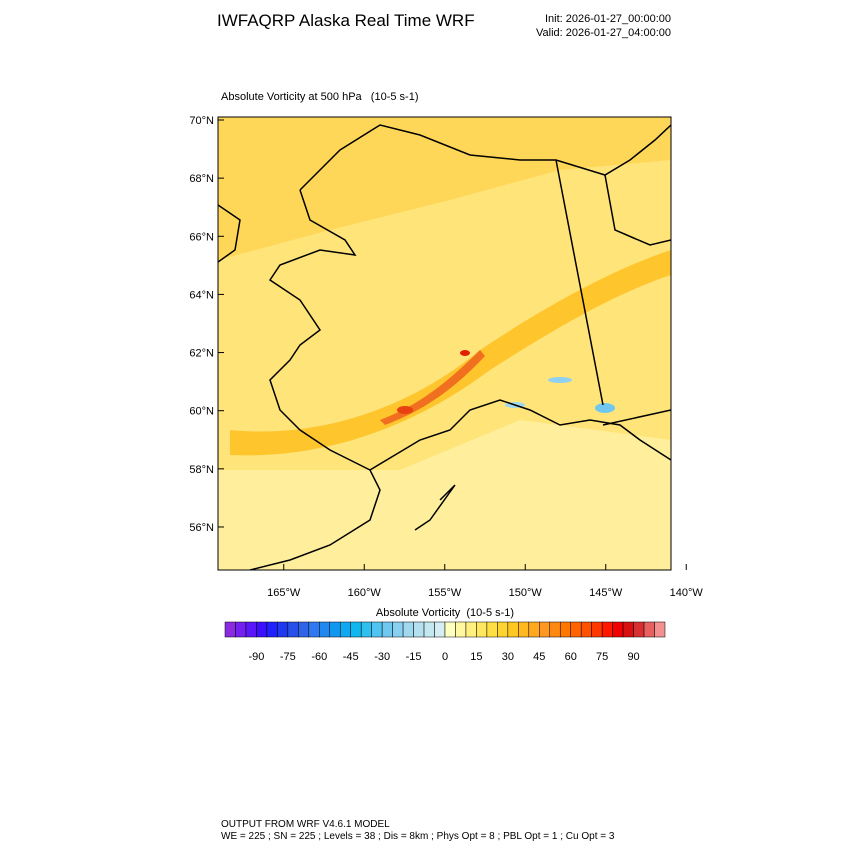 This screenshot has width=850, height=855. What do you see at coordinates (382, 657) in the screenshot?
I see `colorbar-tick-label: -30` at bounding box center [382, 657].